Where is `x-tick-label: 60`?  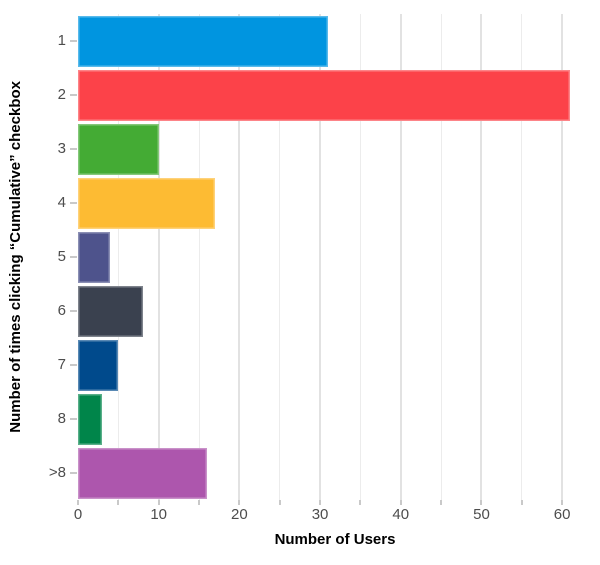 x-tick-label: 60 is located at coordinates (562, 514).